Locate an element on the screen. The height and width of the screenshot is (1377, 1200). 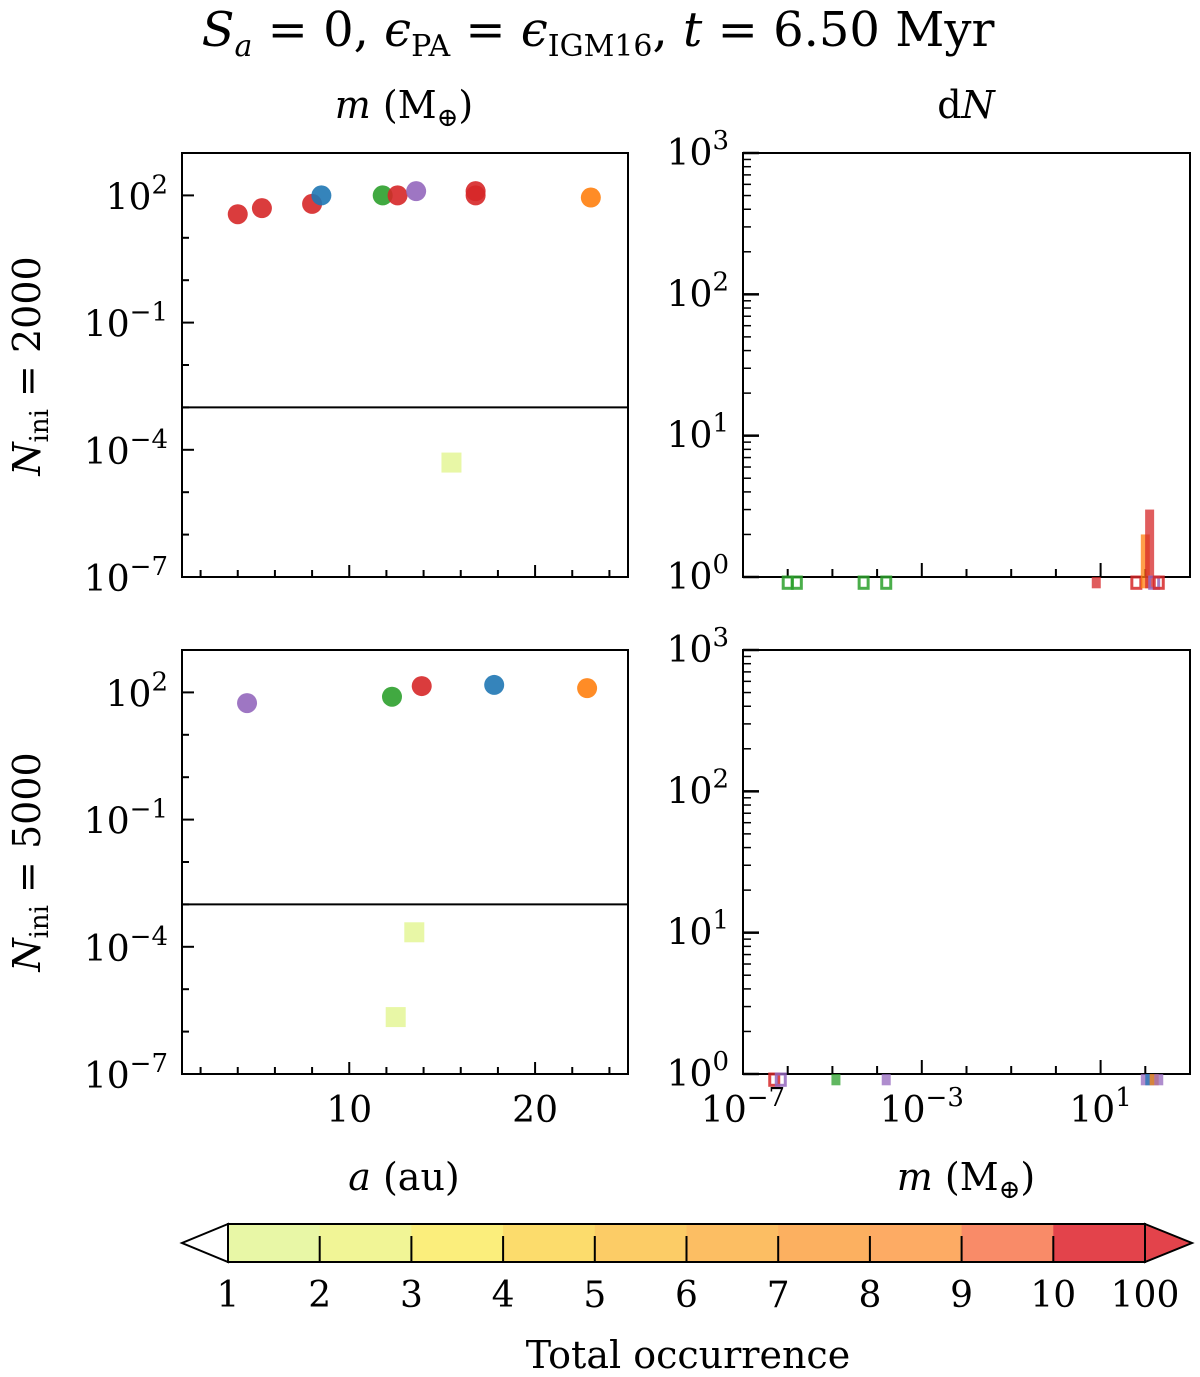
xlabel-mass: m (M⊕) is located at coordinates (966, 1180).